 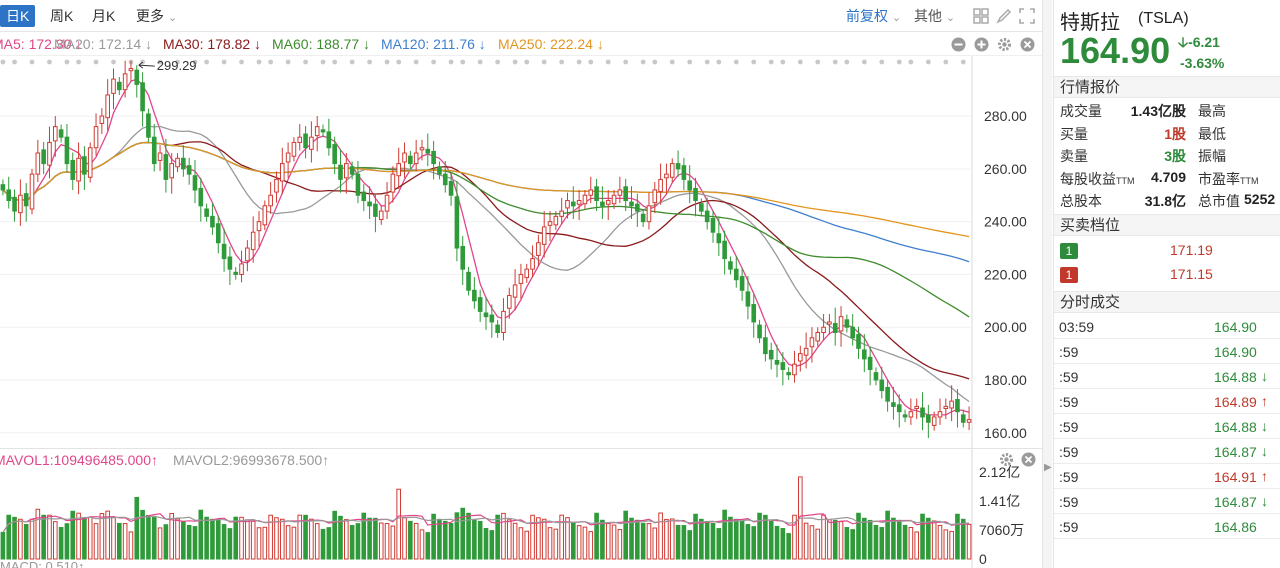 I want to click on orderbook-price: 171.19, so click(x=1191, y=250).